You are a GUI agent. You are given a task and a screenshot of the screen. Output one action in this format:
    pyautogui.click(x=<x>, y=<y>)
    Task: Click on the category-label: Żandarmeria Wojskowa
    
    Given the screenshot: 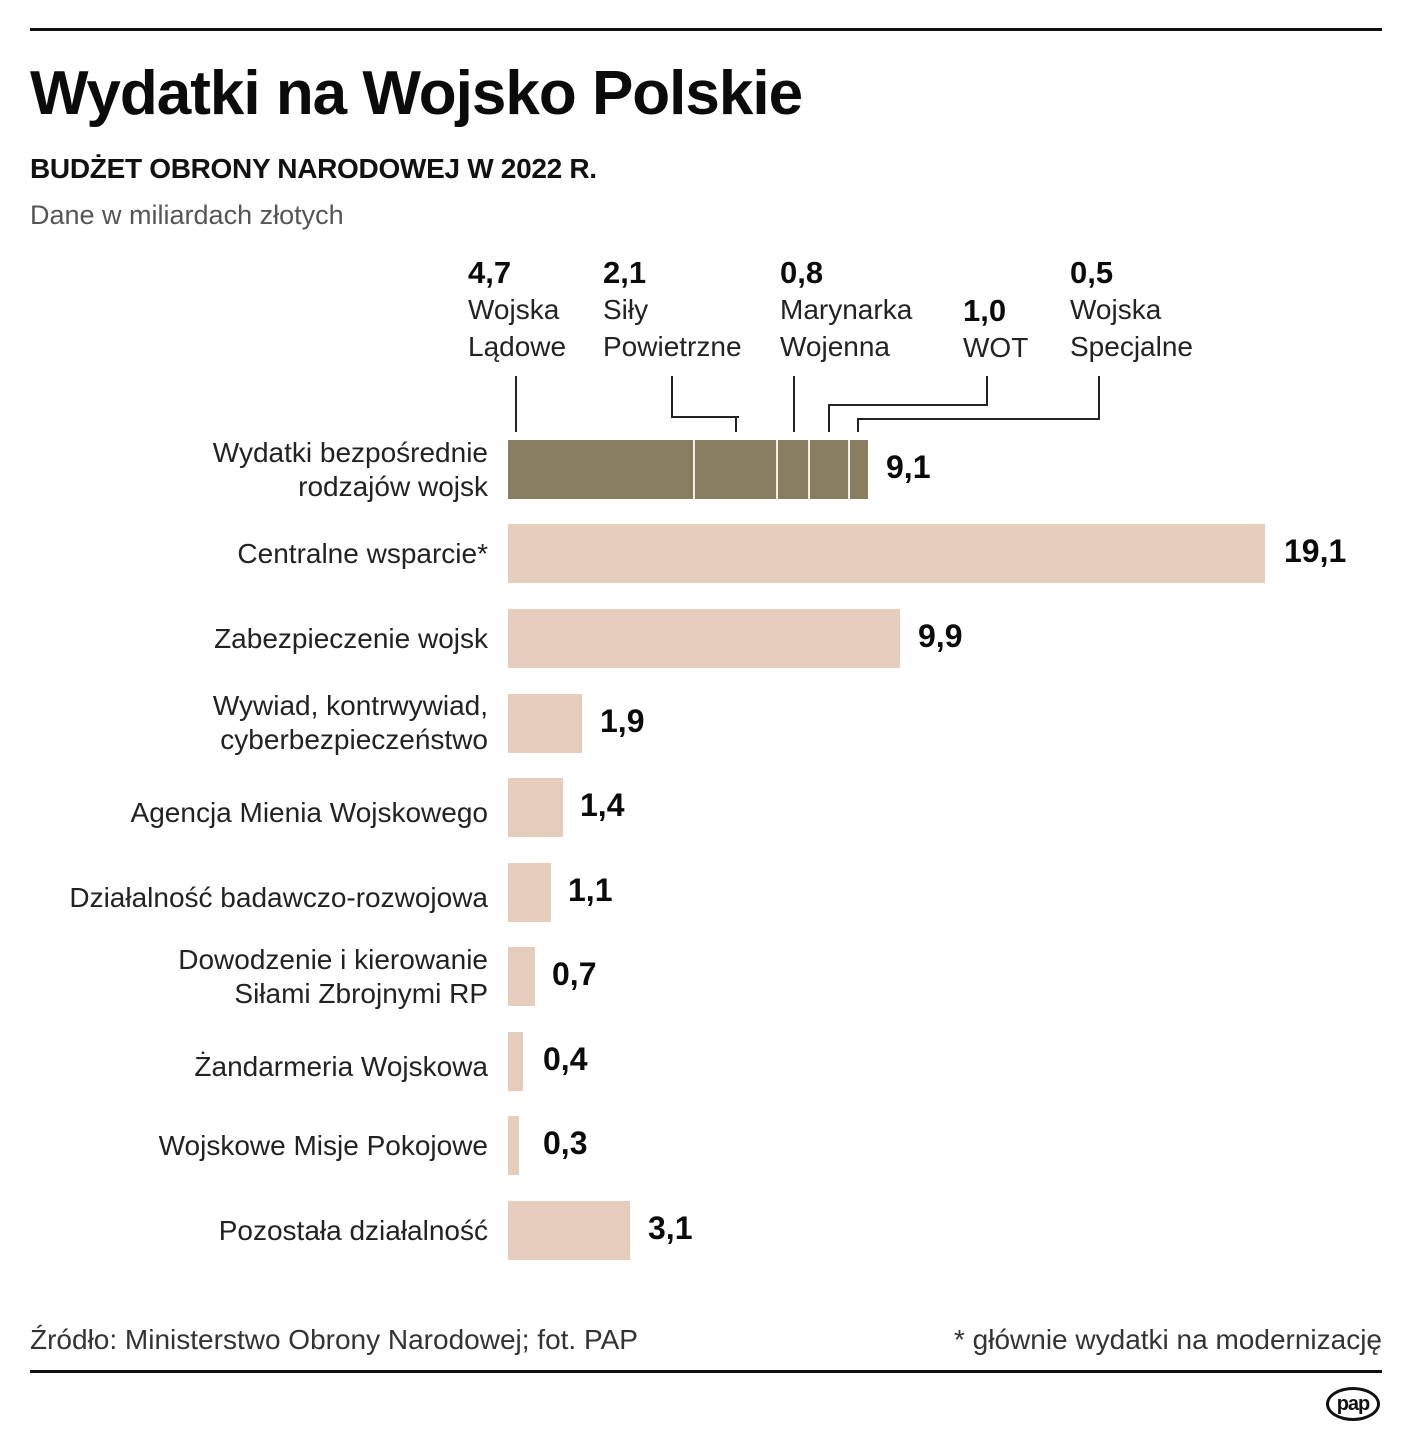 What is the action you would take?
    pyautogui.click(x=341, y=1066)
    